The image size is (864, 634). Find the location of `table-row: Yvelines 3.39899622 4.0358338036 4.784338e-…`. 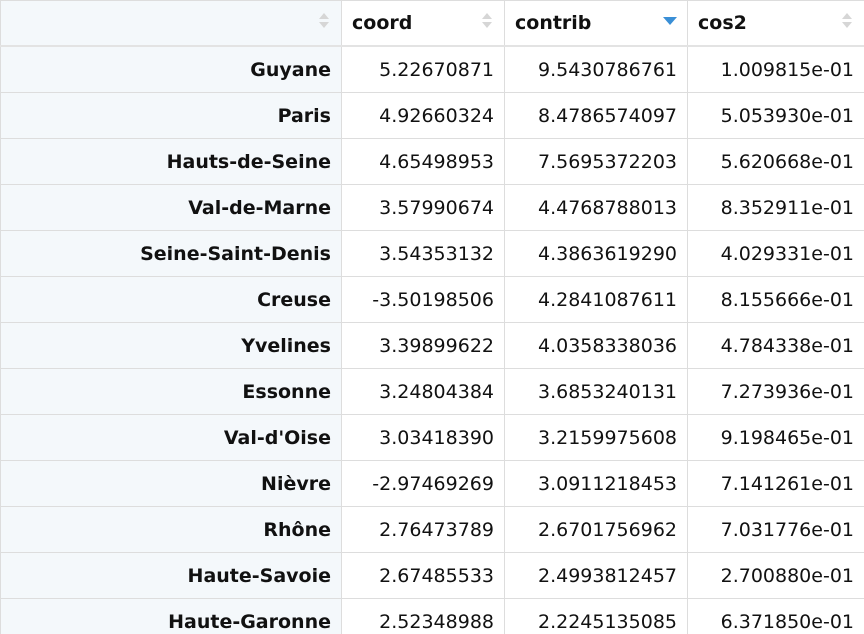

table-row: Yvelines 3.39899622 4.0358338036 4.784338e-… is located at coordinates (432, 345).